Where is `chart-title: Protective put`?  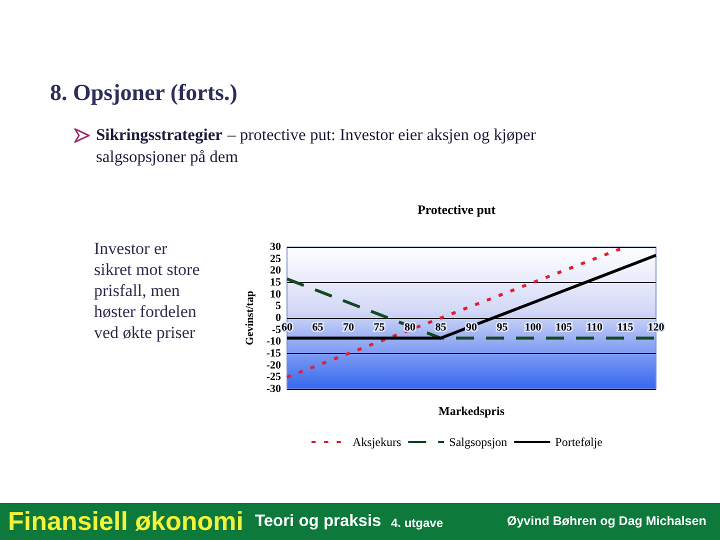 chart-title: Protective put is located at coordinates (456, 209).